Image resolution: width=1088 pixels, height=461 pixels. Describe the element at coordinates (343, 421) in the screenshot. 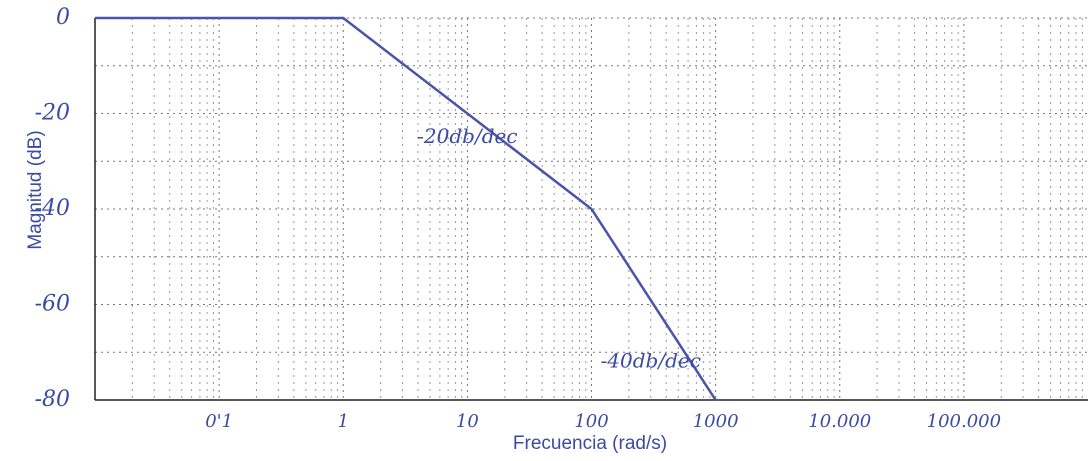

I see `x-tick-label: 1` at that location.